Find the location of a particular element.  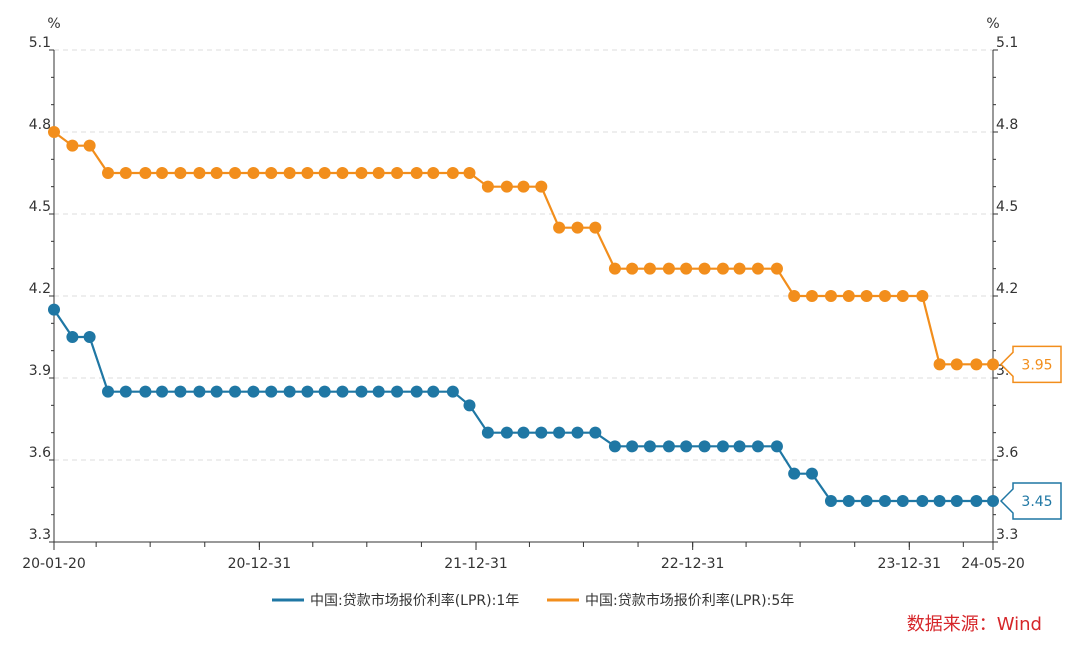

legend-label: 中国:贷款市场报价利率(LPR):1年 is located at coordinates (414, 600).